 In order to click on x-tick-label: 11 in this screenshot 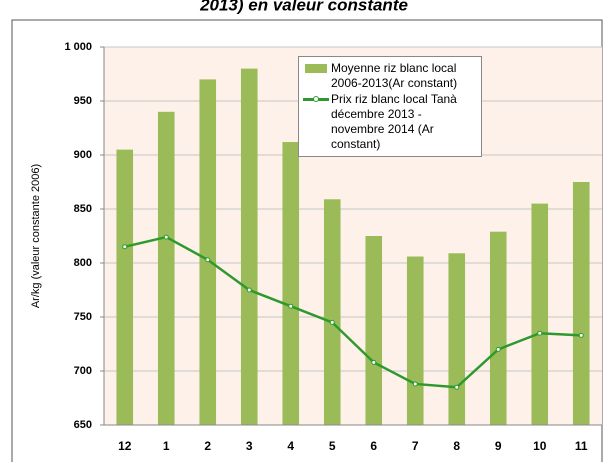, I will do `click(581, 446)`.